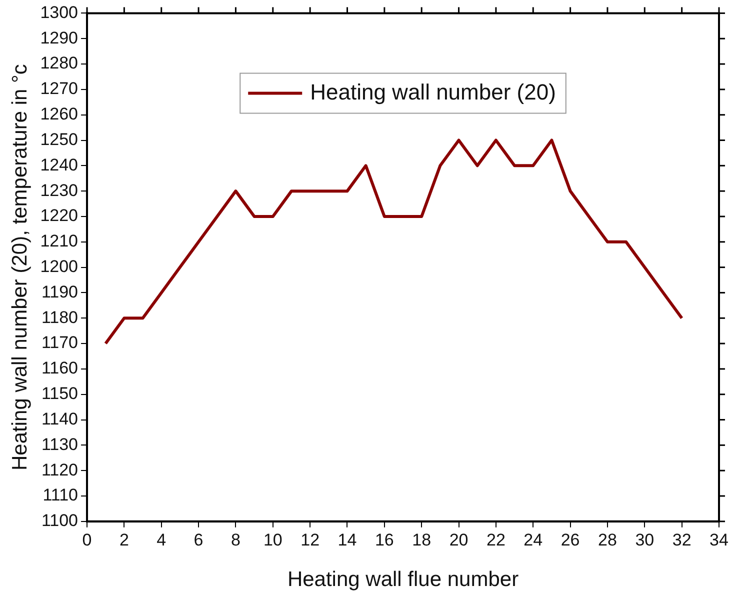  What do you see at coordinates (60, 495) in the screenshot?
I see `y-tick-label: 1110` at bounding box center [60, 495].